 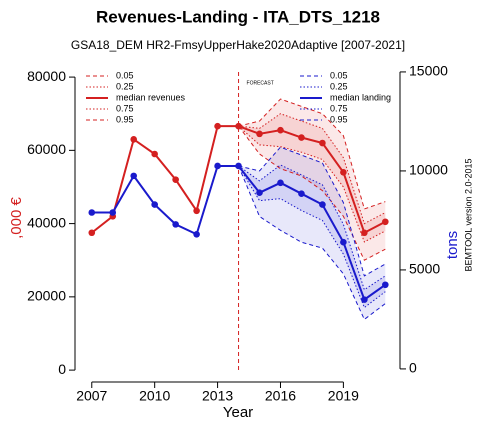 I want to click on x-axis-label: Year, so click(x=238, y=412).